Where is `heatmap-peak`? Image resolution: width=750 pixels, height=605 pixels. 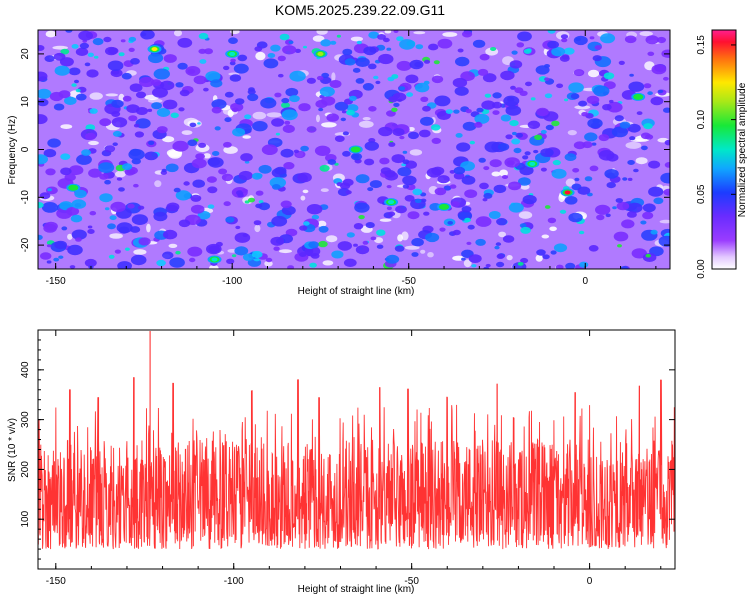 heatmap-peak is located at coordinates (355, 149).